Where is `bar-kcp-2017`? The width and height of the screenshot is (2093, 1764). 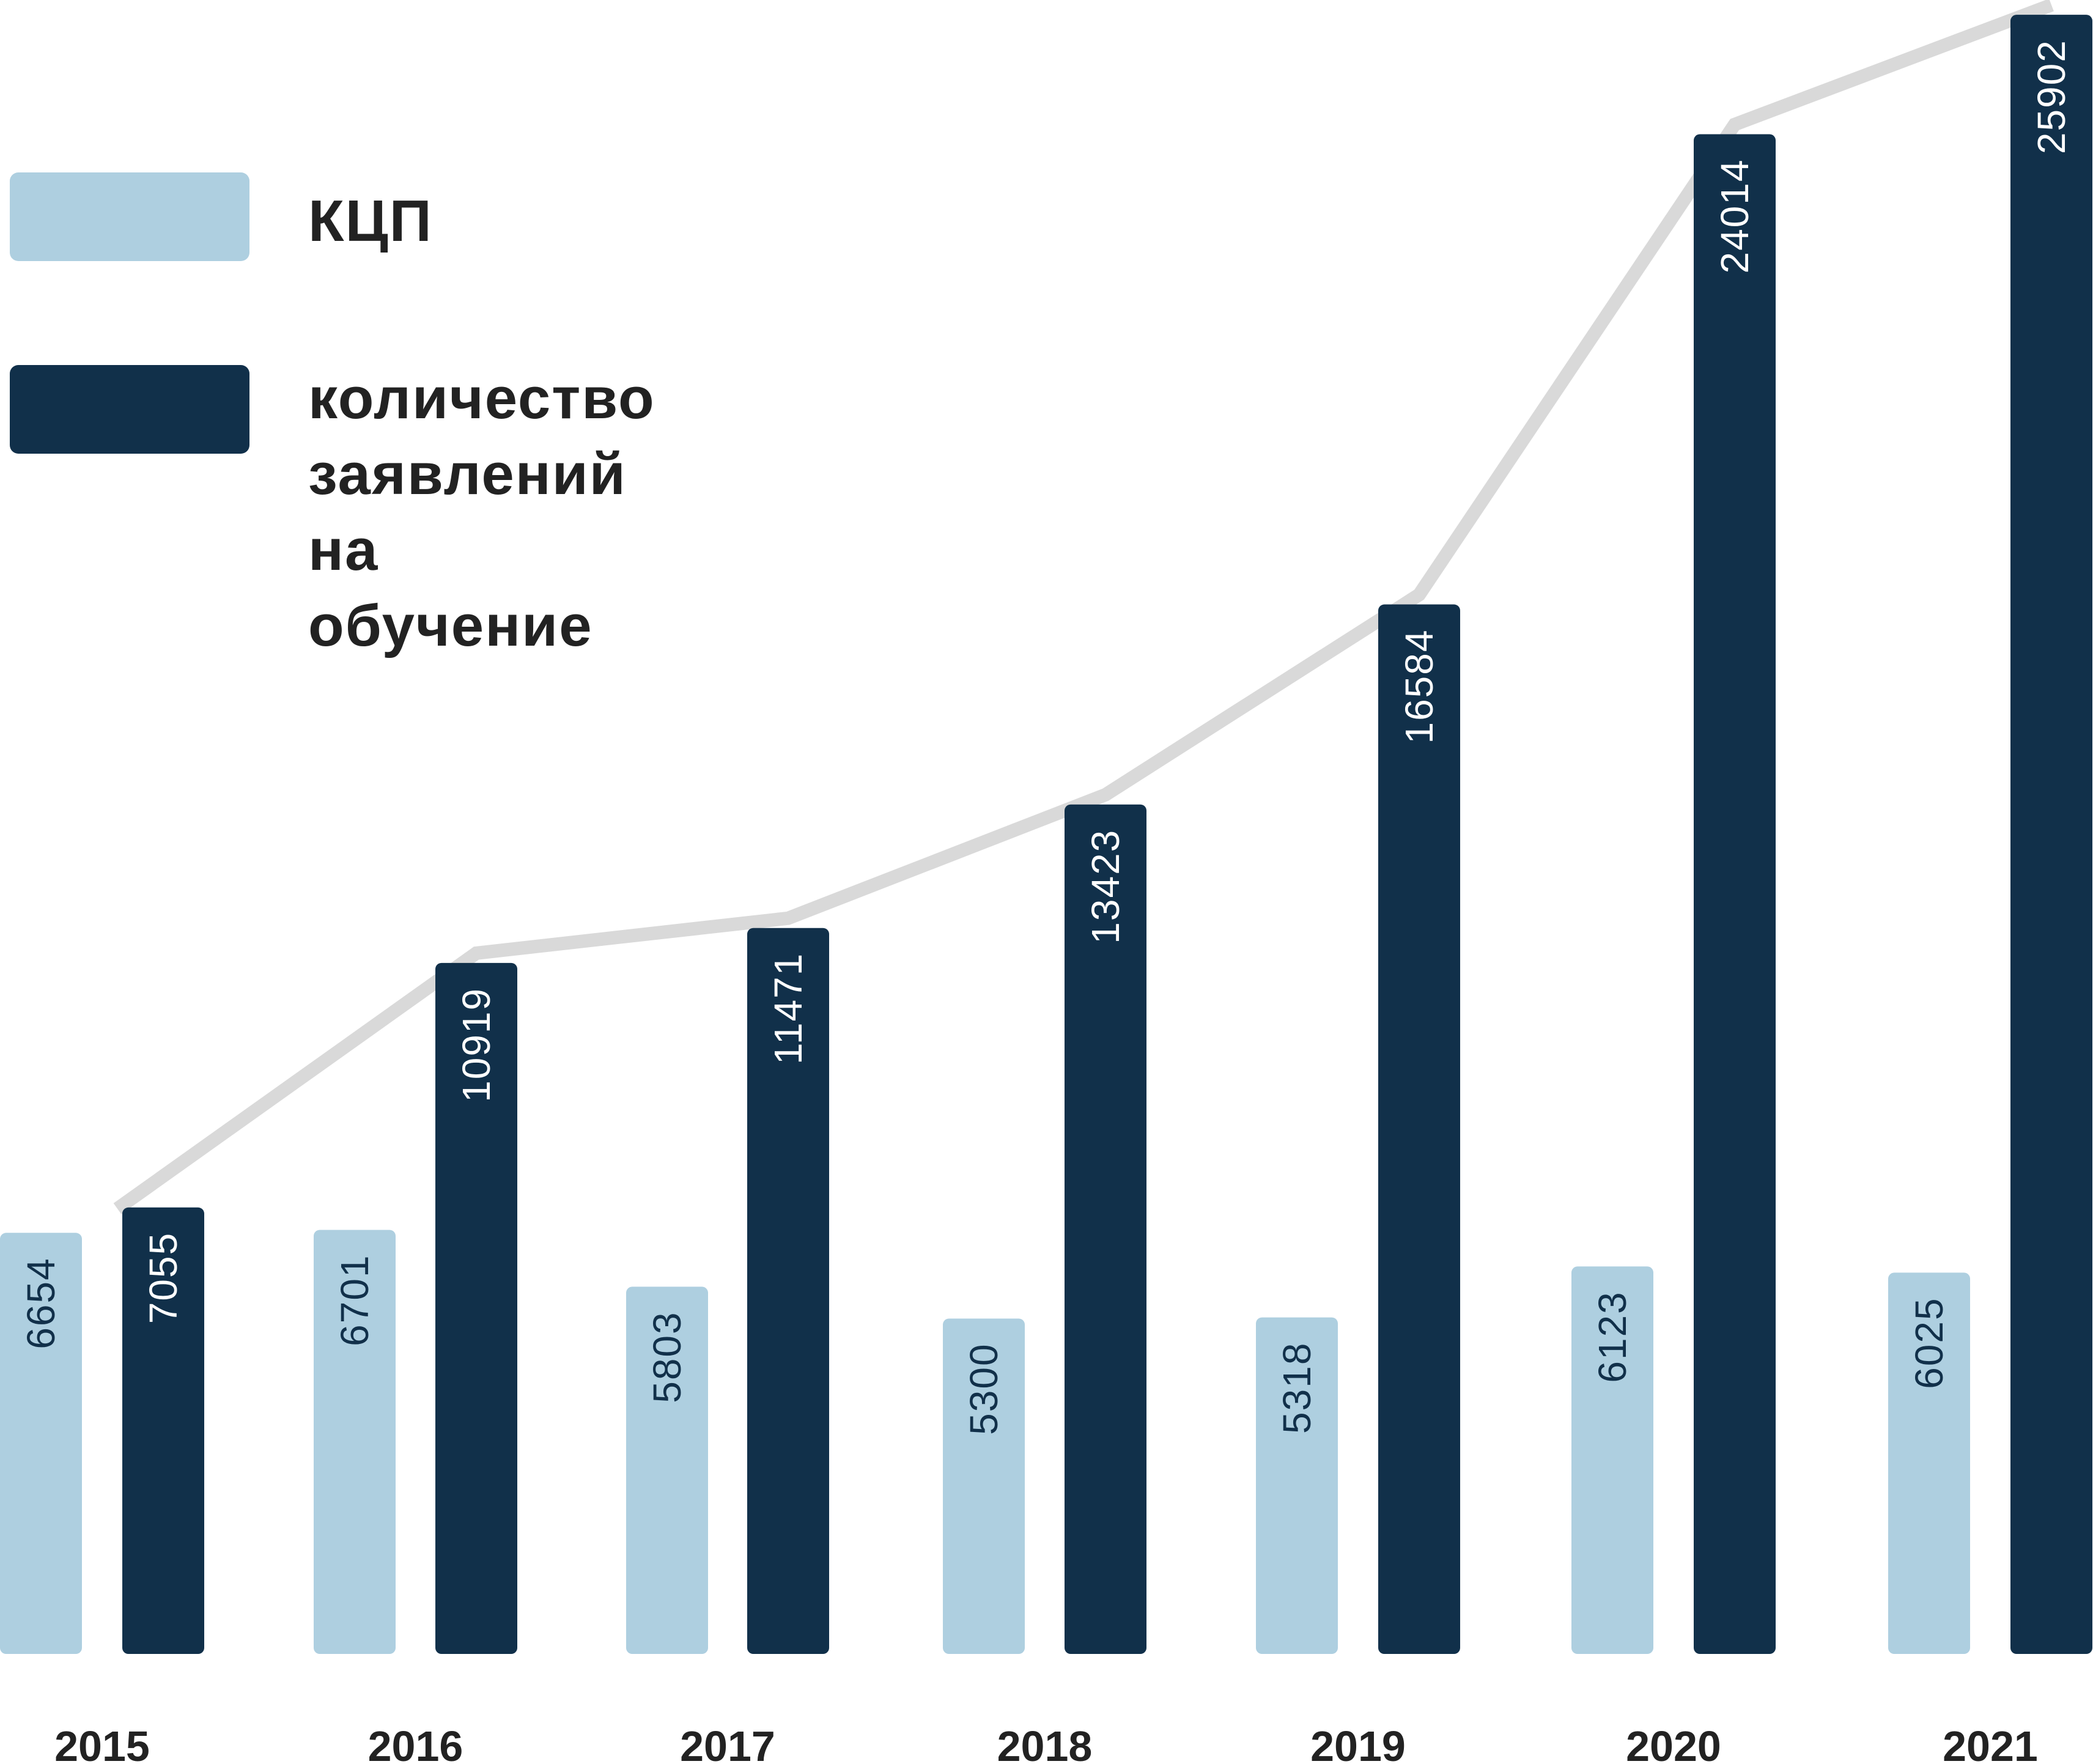
bar-kcp-2017 is located at coordinates (667, 1470).